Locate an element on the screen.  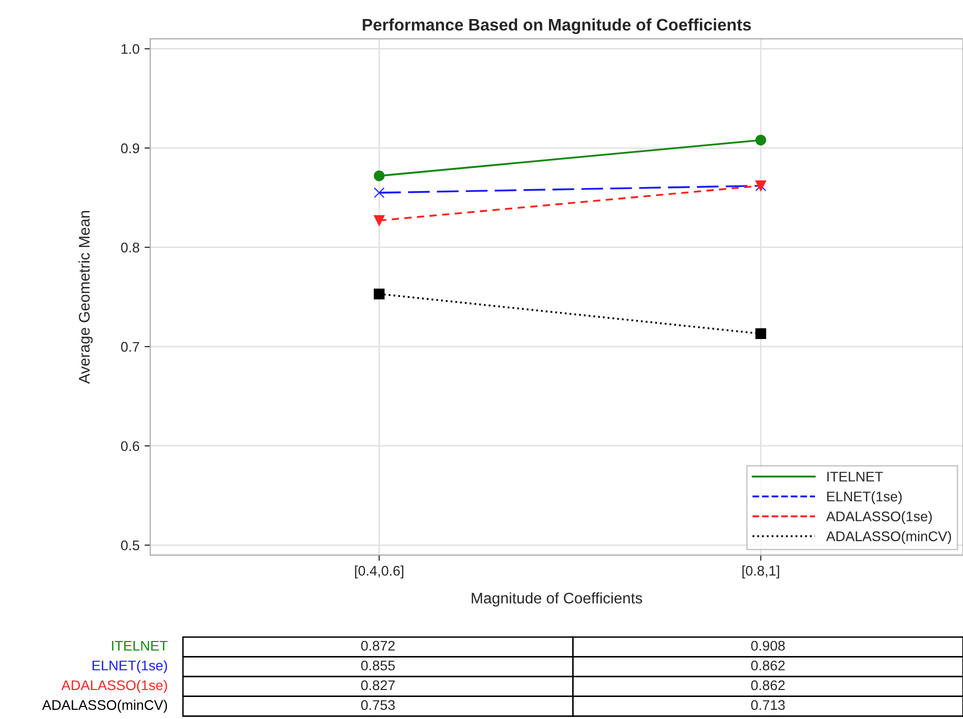
text: ITELNET is located at coordinates (140, 645).